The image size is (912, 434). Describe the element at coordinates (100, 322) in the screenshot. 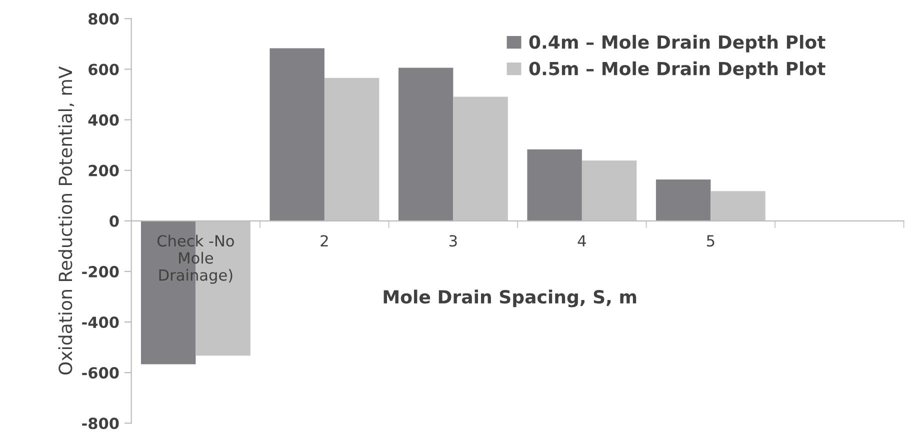

I see `y-tick-label: -400` at that location.